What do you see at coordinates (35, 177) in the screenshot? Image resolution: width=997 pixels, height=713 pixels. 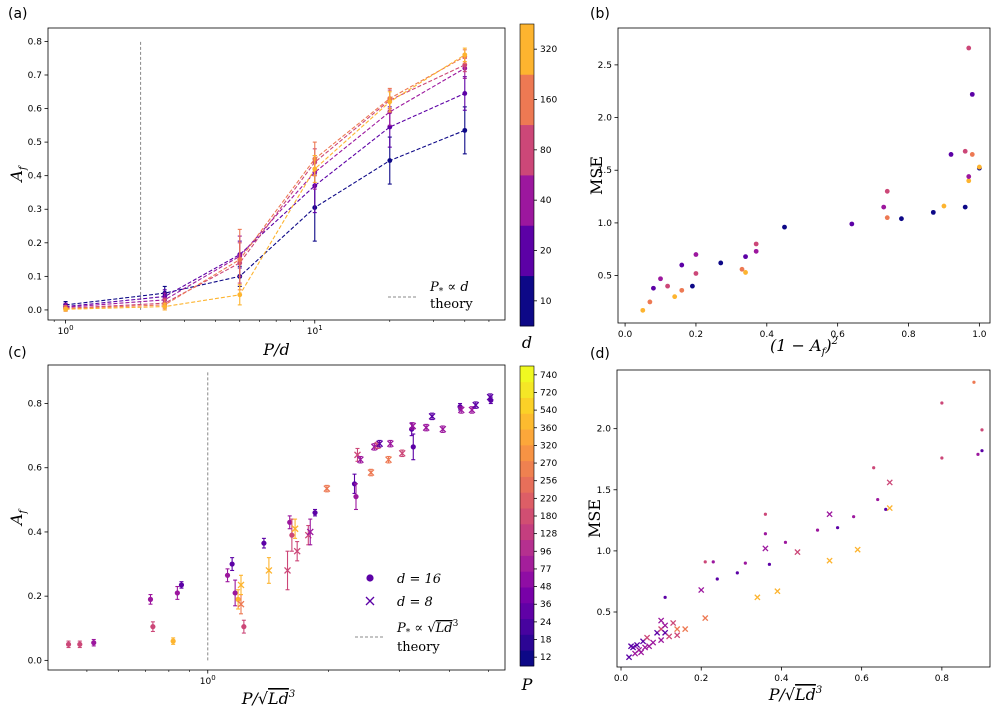 I see `y-tick-label: 0.4` at bounding box center [35, 177].